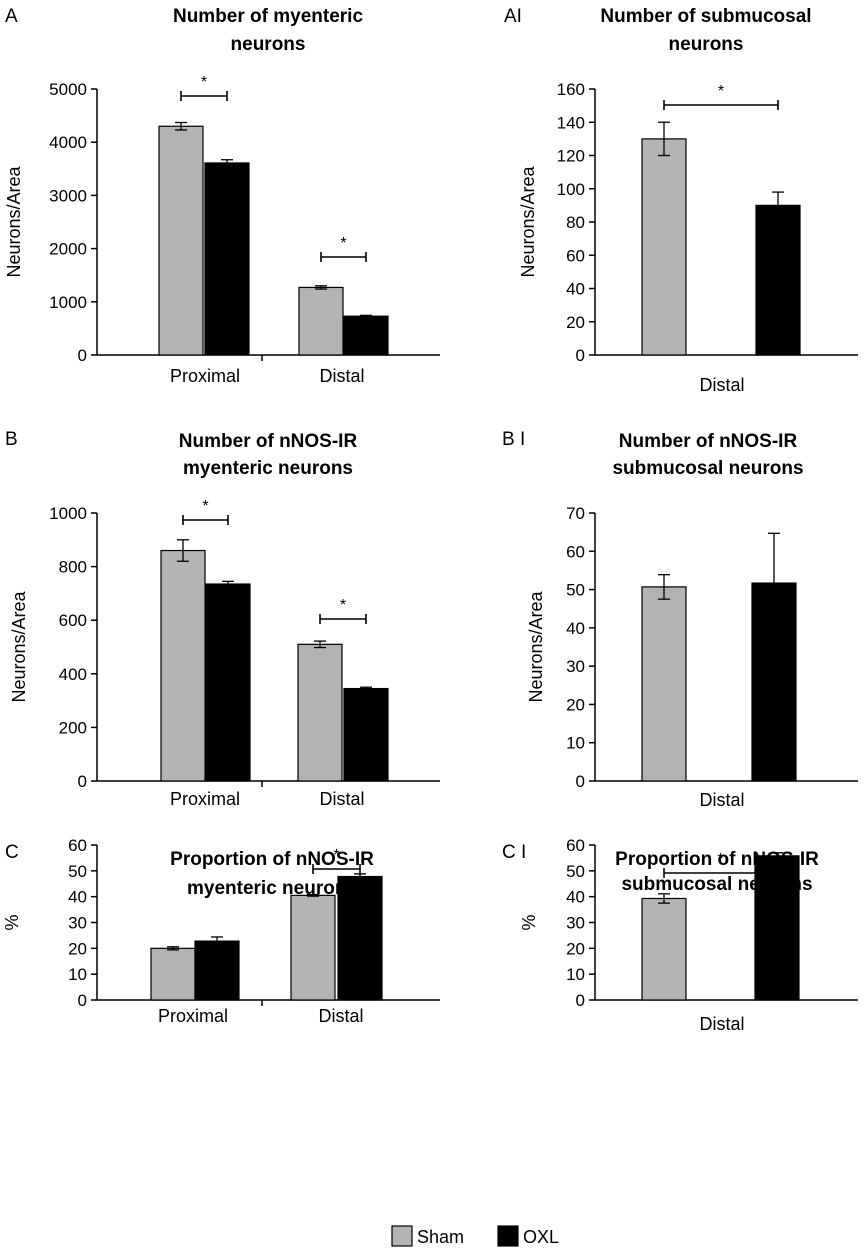 The width and height of the screenshot is (866, 1253). What do you see at coordinates (571, 189) in the screenshot?
I see `y-tick-label: 100` at bounding box center [571, 189].